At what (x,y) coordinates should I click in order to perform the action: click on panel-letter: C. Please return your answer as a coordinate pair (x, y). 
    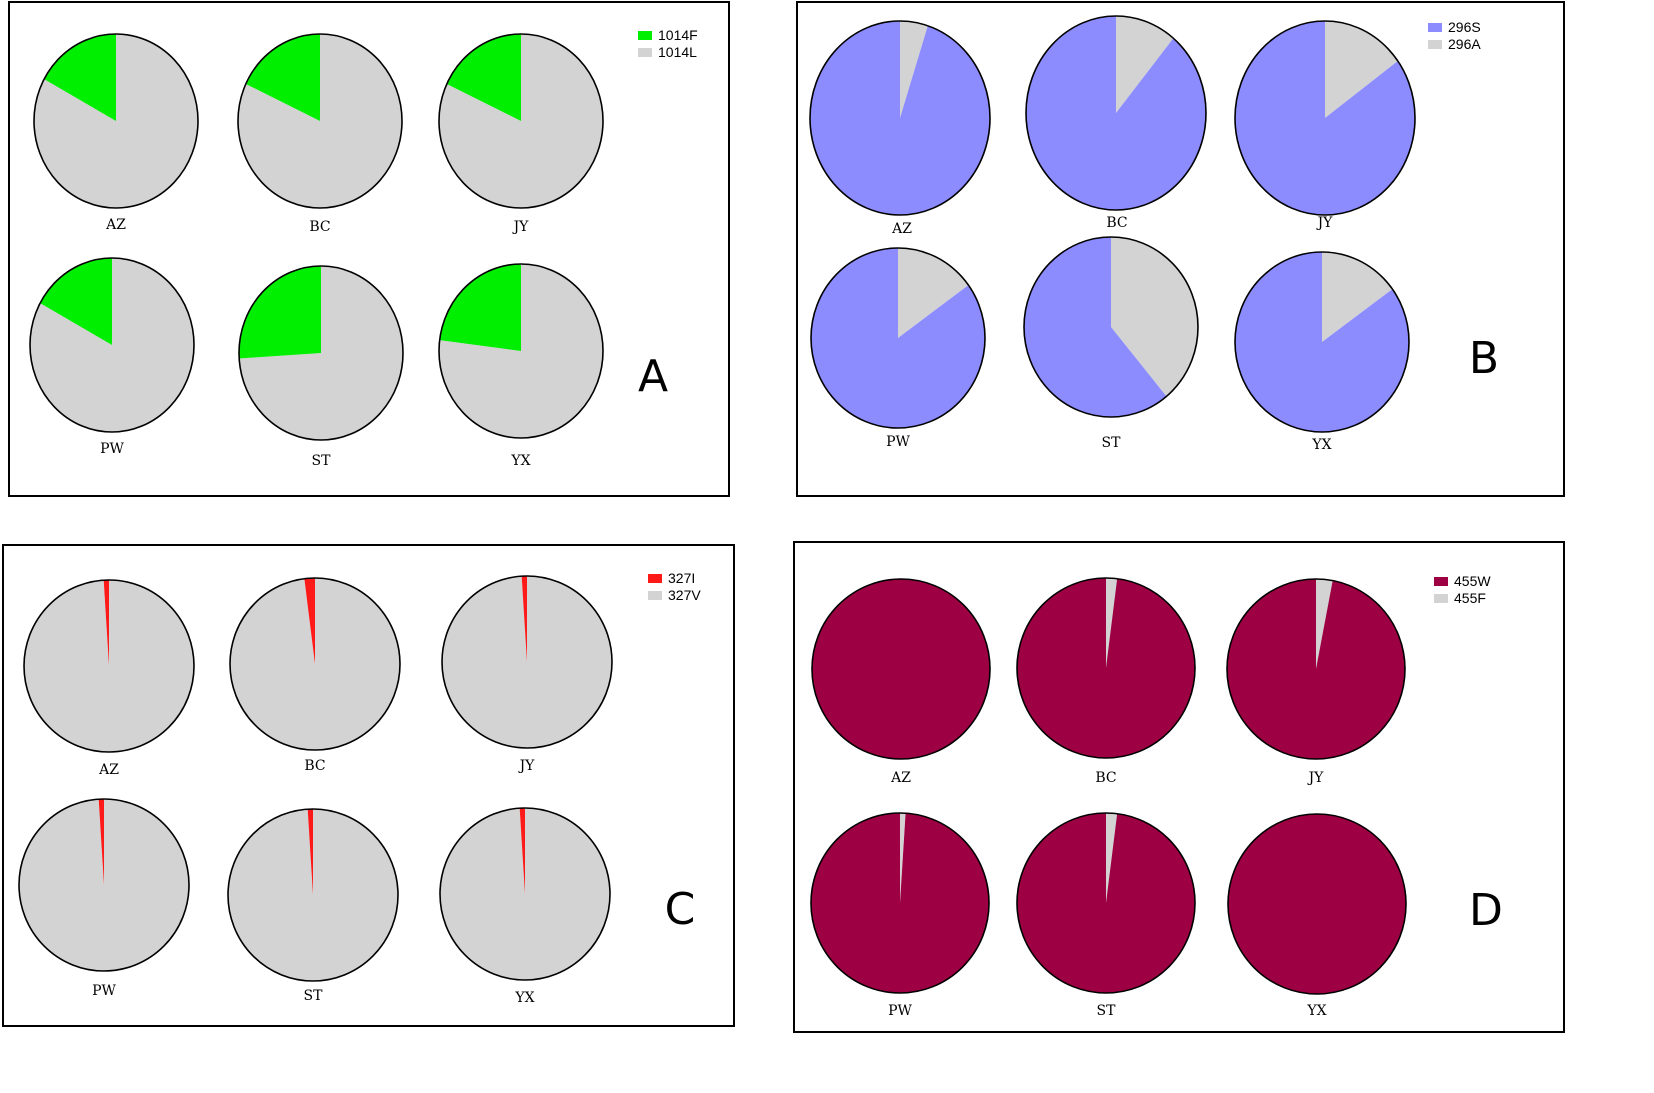
    Looking at the image, I should click on (680, 909).